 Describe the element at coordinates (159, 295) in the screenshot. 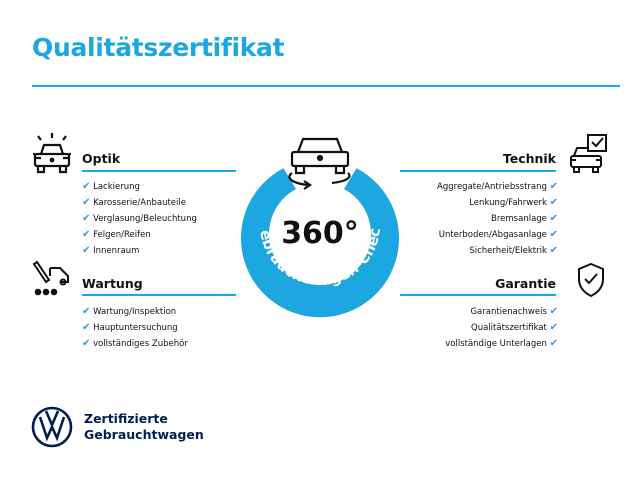

I see `wartung-divider` at that location.